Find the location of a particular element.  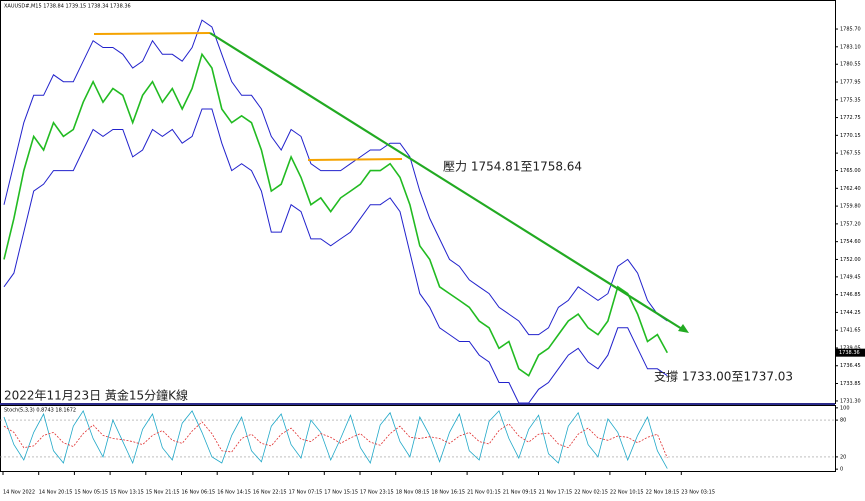

x-tick-label: 21 Nov 17:15 is located at coordinates (556, 493).